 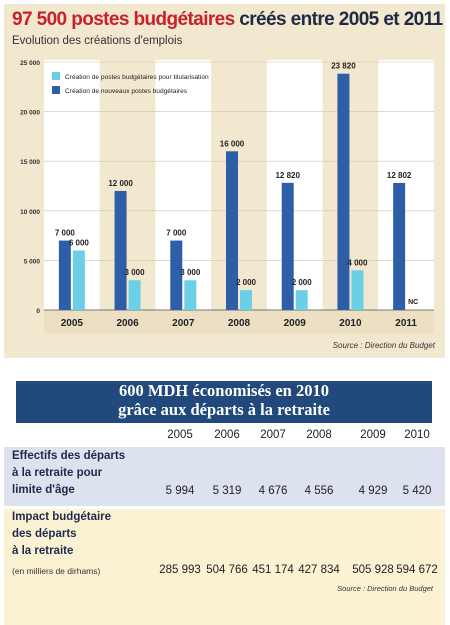 What do you see at coordinates (373, 435) in the screenshot?
I see `year-header: 2009` at bounding box center [373, 435].